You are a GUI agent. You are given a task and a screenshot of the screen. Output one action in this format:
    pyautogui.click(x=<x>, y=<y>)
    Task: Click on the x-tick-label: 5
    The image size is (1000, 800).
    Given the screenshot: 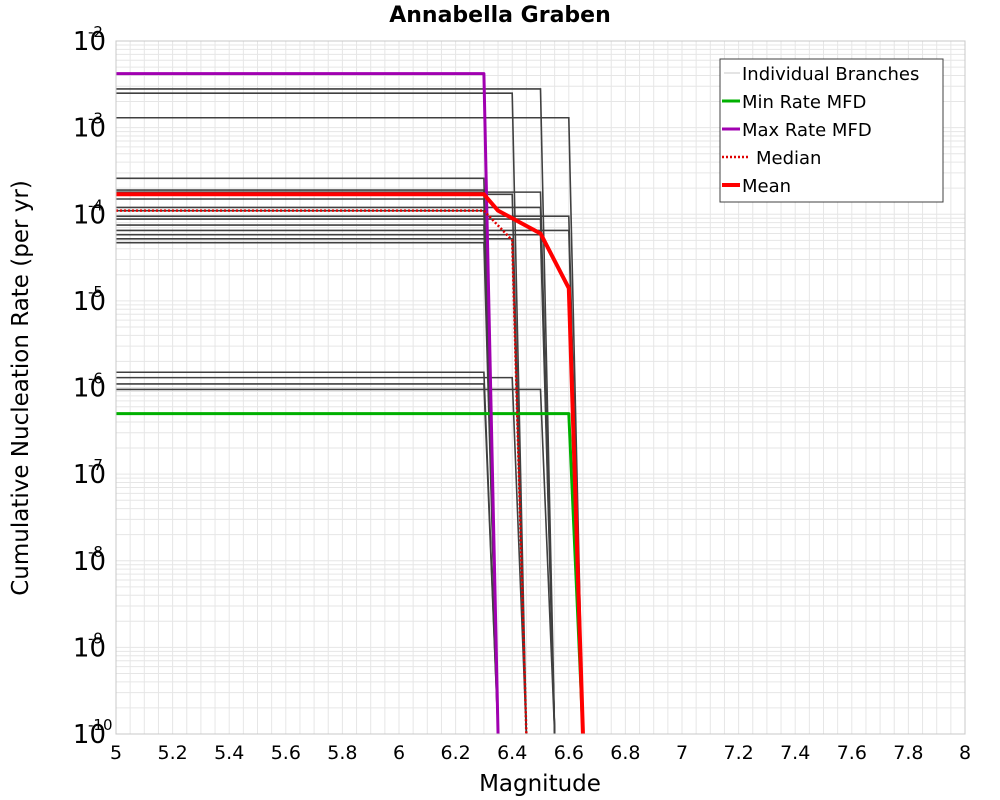 What is the action you would take?
    pyautogui.click(x=116, y=753)
    